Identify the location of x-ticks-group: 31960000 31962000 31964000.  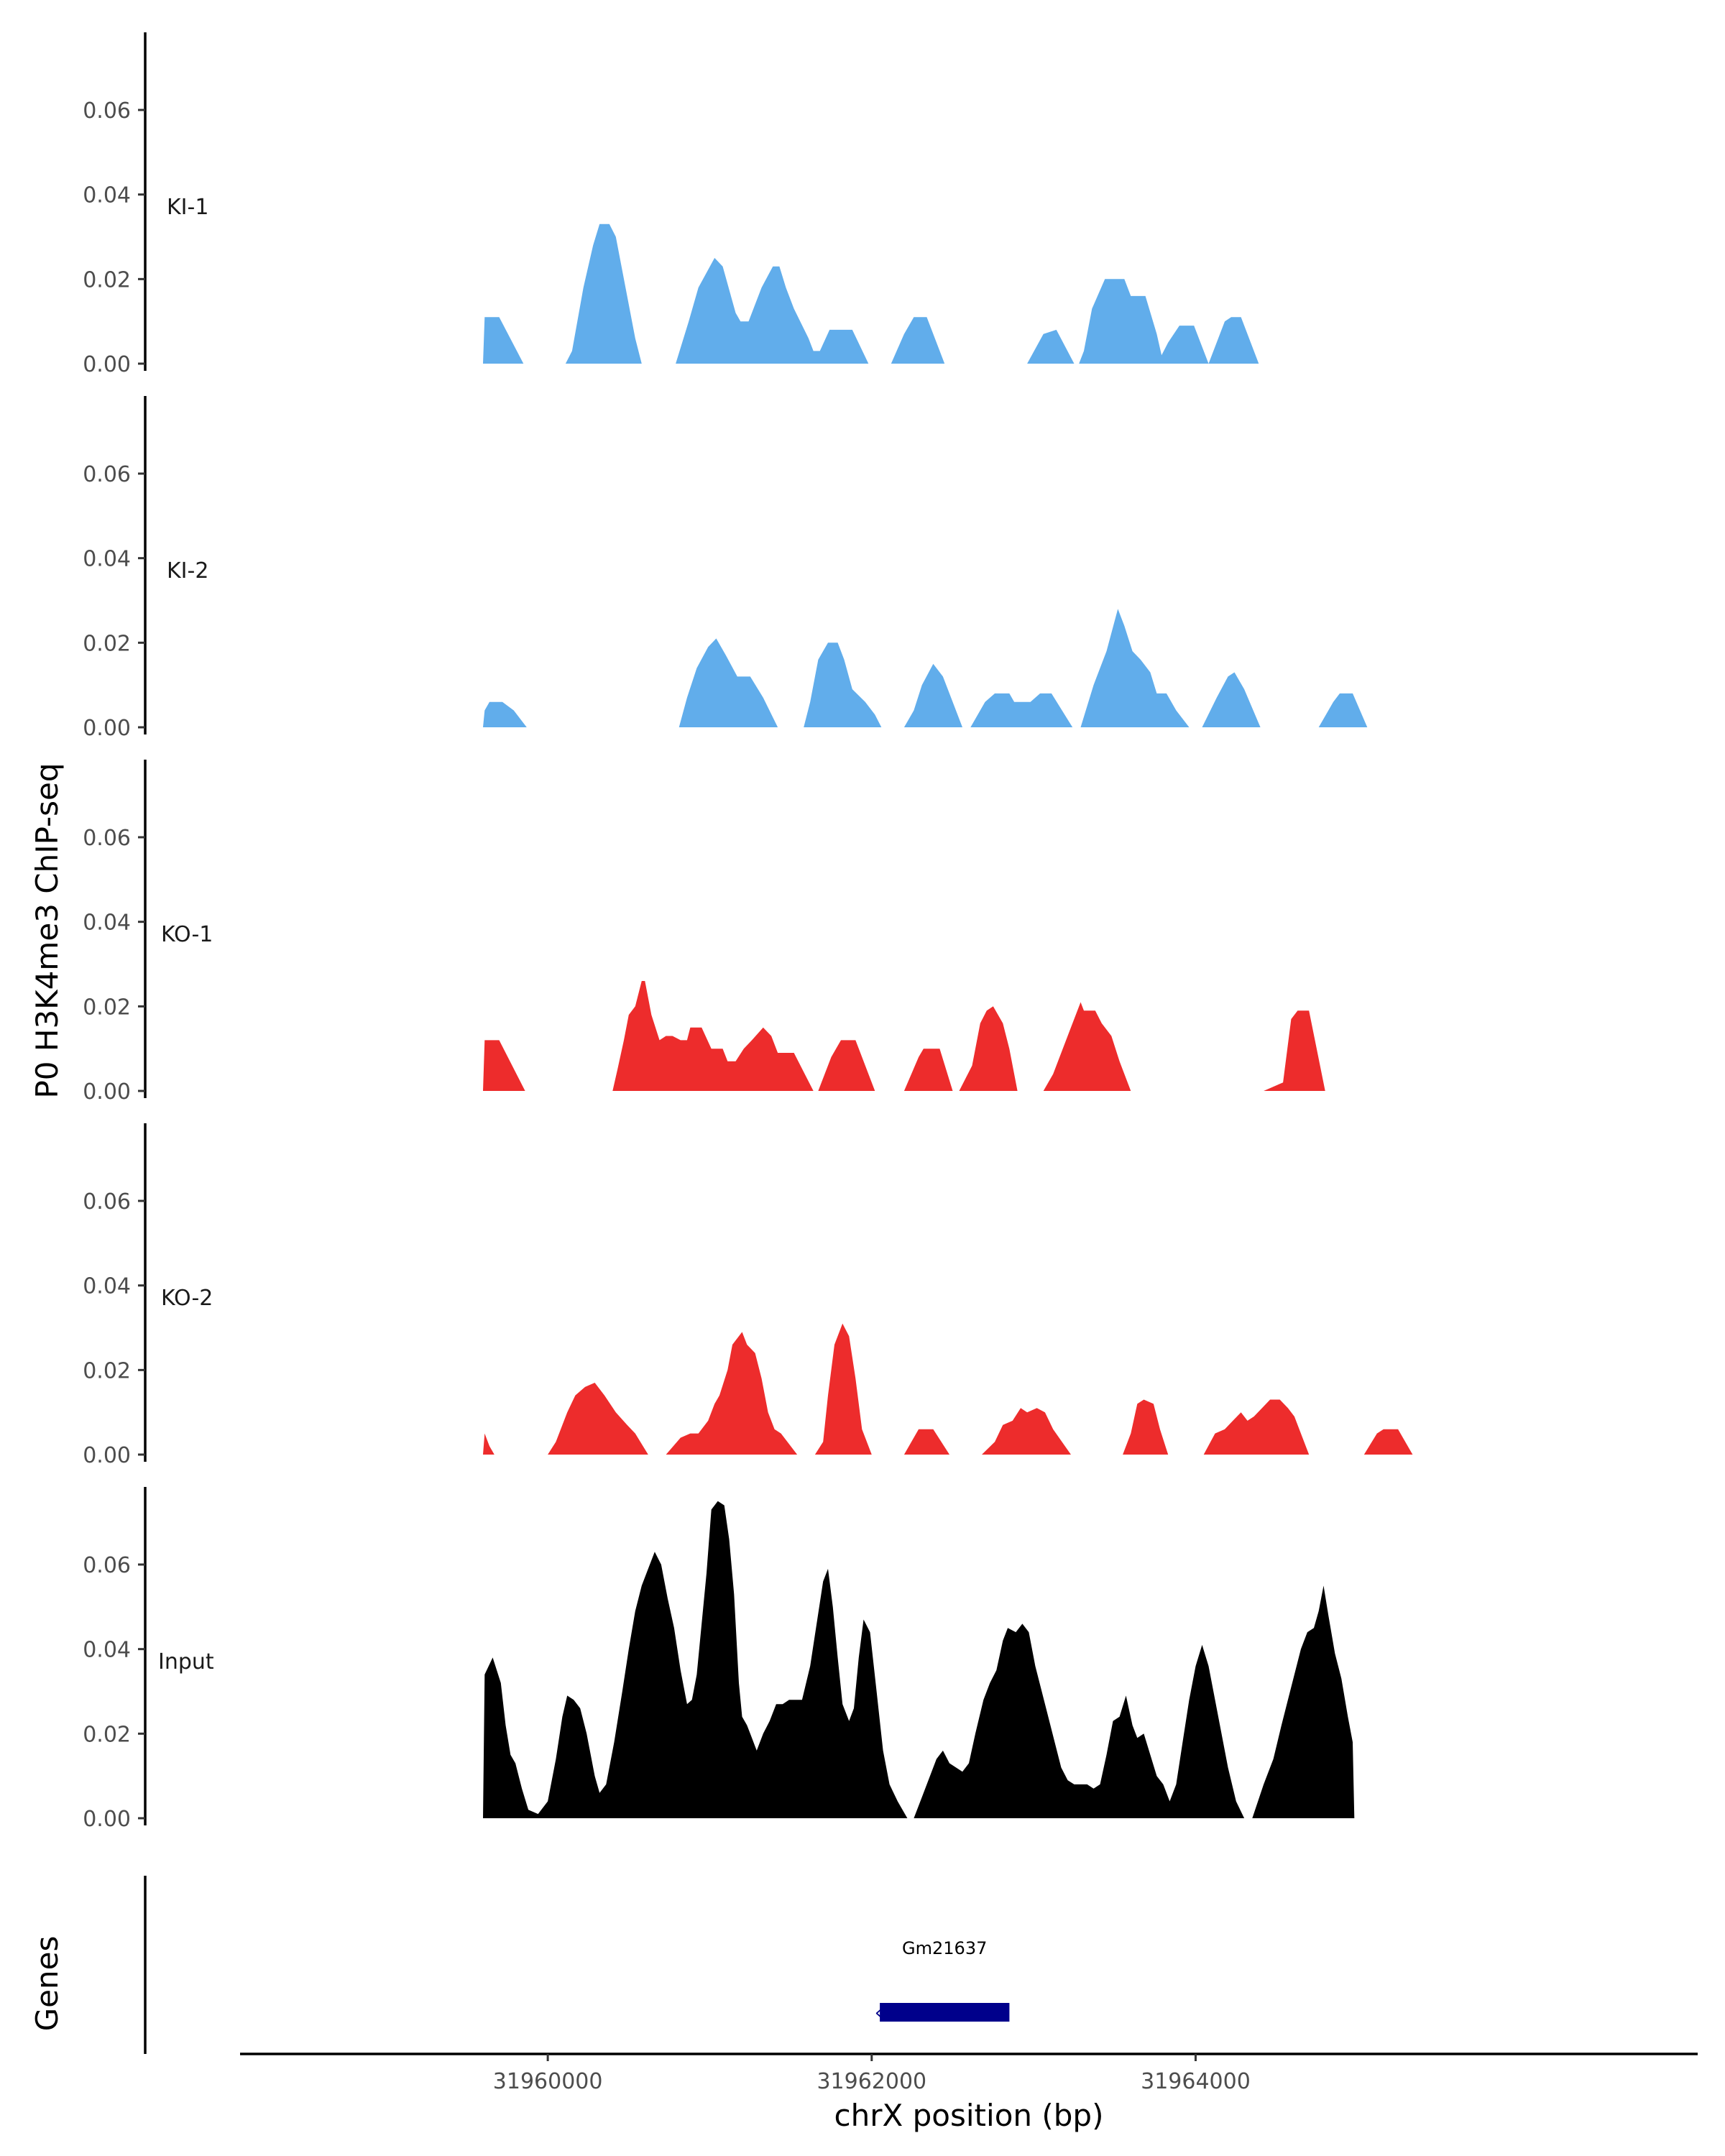
(872, 2074).